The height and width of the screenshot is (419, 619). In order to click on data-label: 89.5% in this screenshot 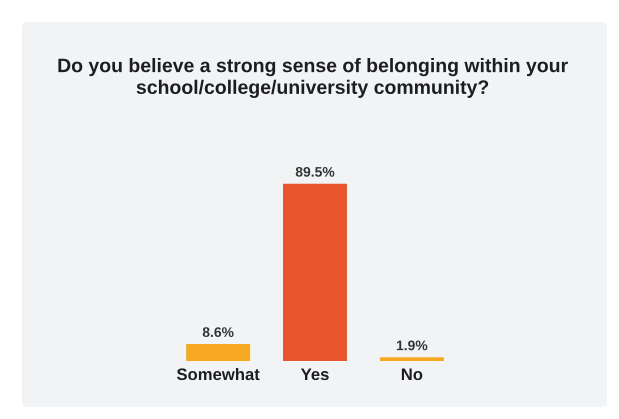, I will do `click(315, 171)`.